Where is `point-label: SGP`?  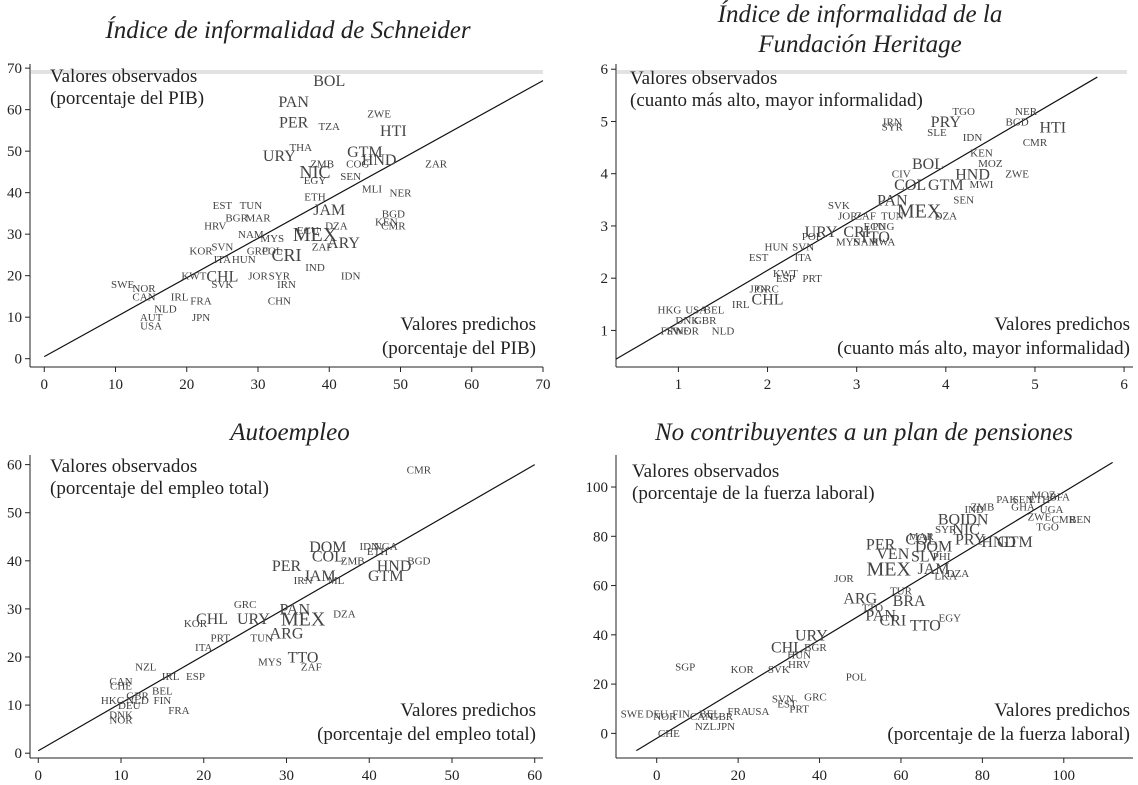 point-label: SGP is located at coordinates (685, 668).